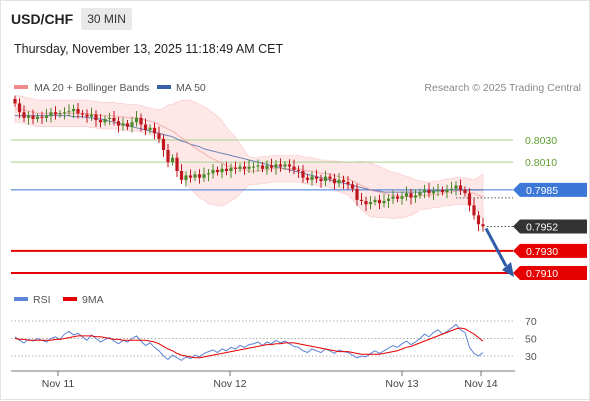 The width and height of the screenshot is (590, 401). I want to click on rsi-tick-label: 70, so click(531, 322).